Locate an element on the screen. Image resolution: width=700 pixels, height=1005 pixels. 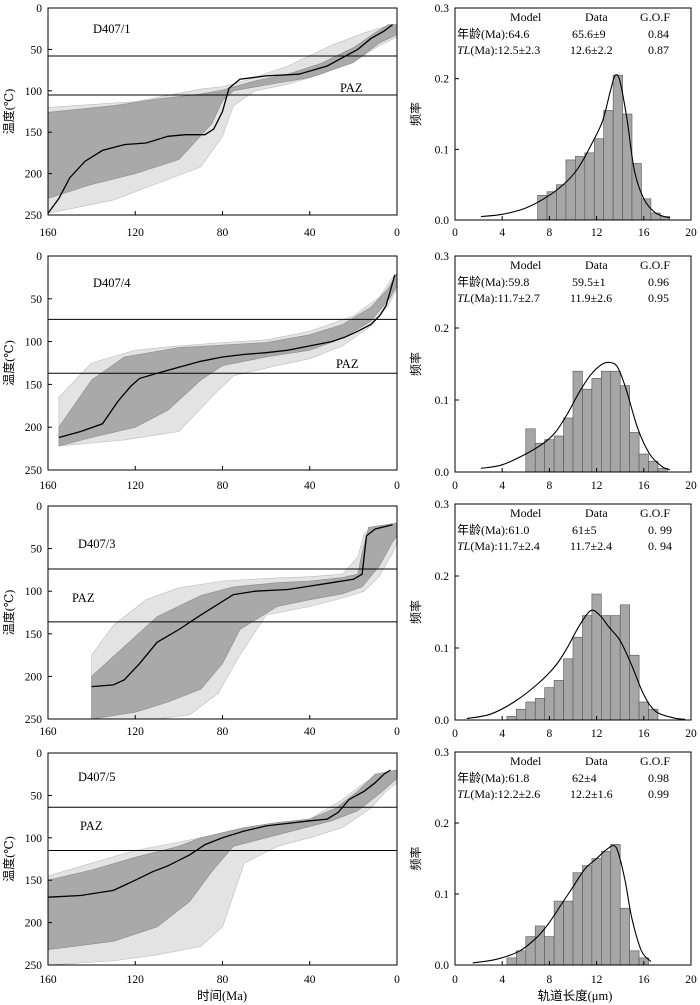
tl-rest: (Ma):12.5±2.3 is located at coordinates (505, 50).